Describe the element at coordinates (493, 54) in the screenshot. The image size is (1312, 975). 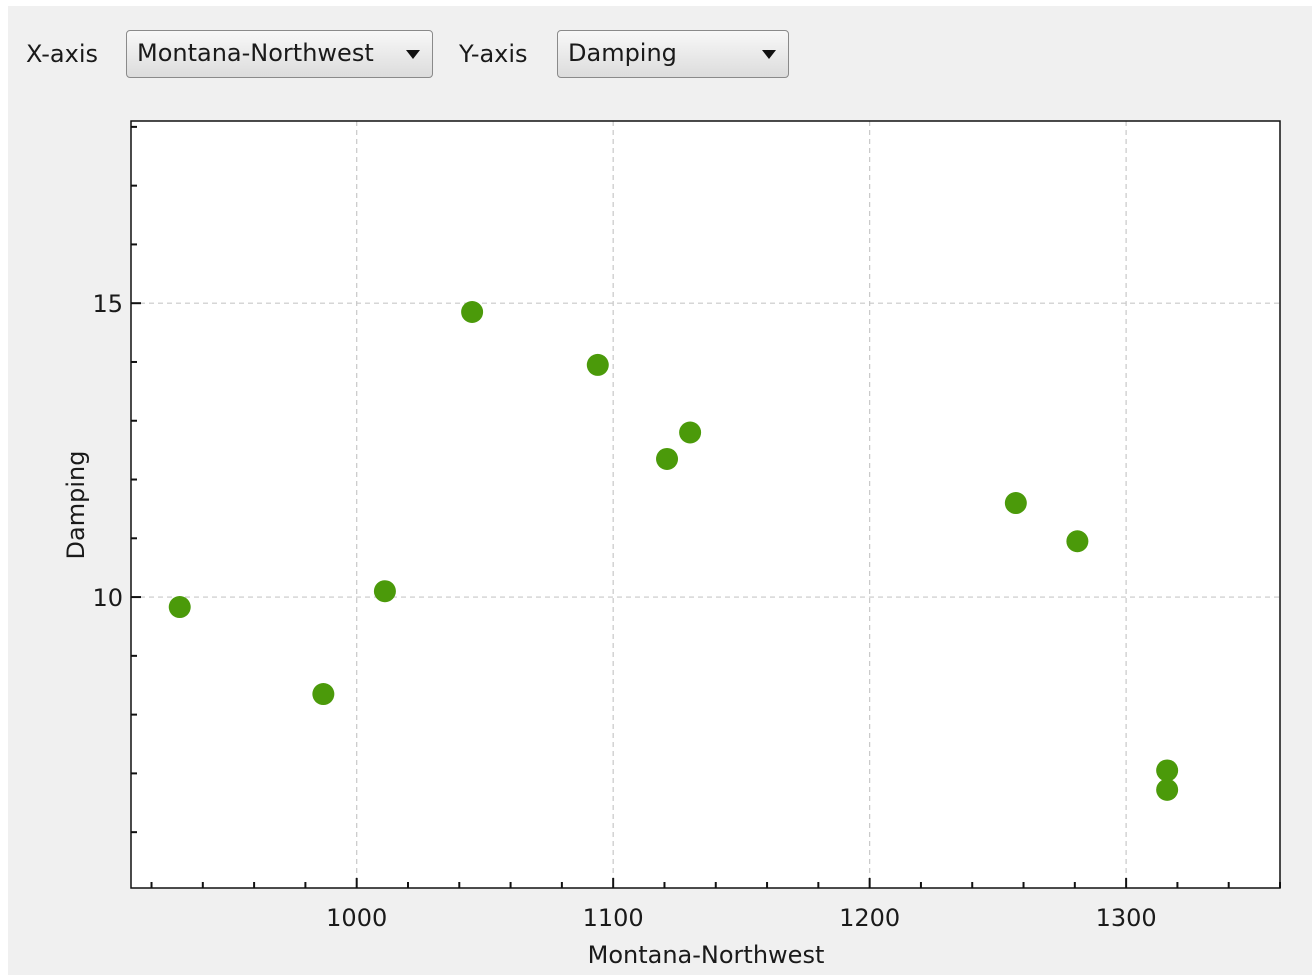
I see `y-axis-label: Y-axis` at that location.